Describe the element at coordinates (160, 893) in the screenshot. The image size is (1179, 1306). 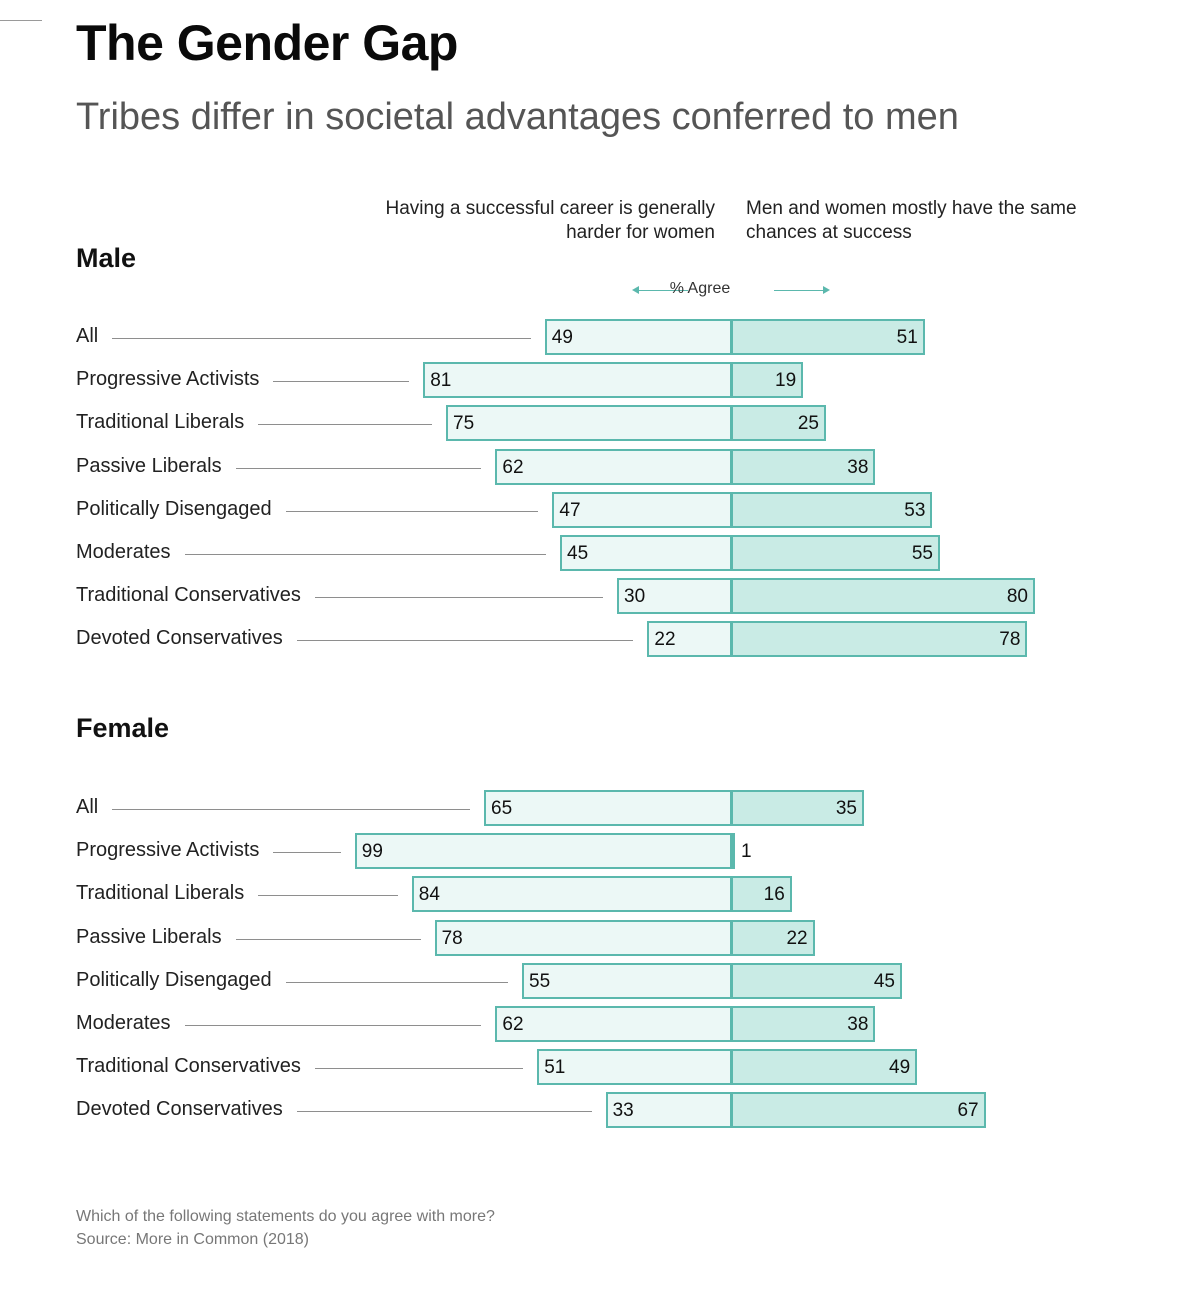
I see `category-label: Traditional Liberals` at that location.